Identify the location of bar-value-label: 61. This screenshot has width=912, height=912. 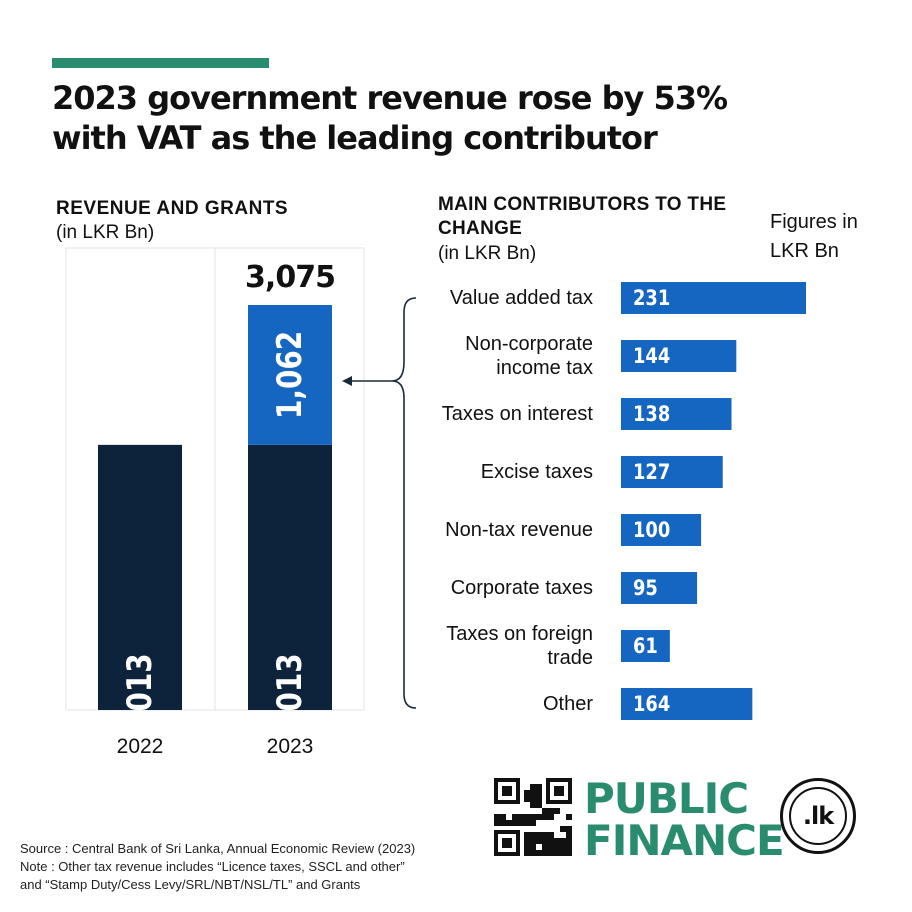
(645, 646).